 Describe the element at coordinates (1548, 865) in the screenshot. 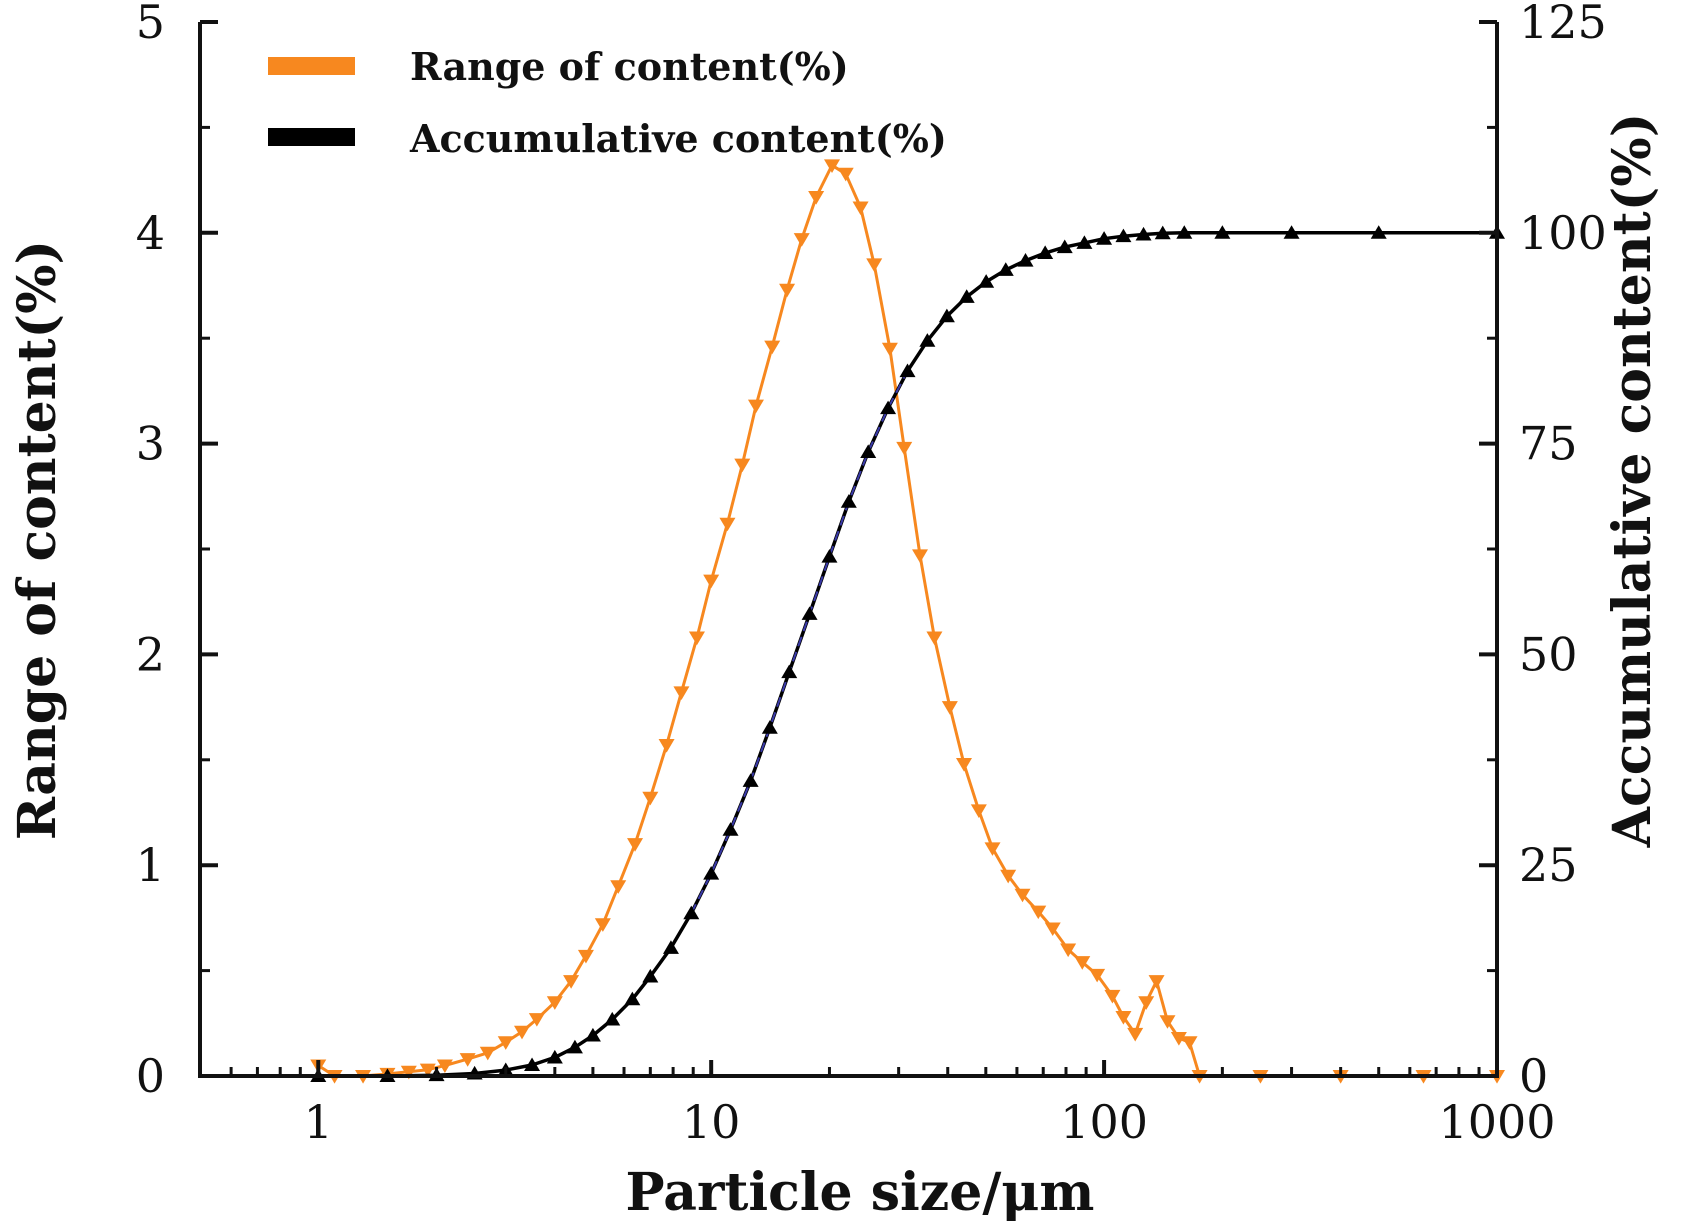

I see `y-right-tick-label: 25` at that location.